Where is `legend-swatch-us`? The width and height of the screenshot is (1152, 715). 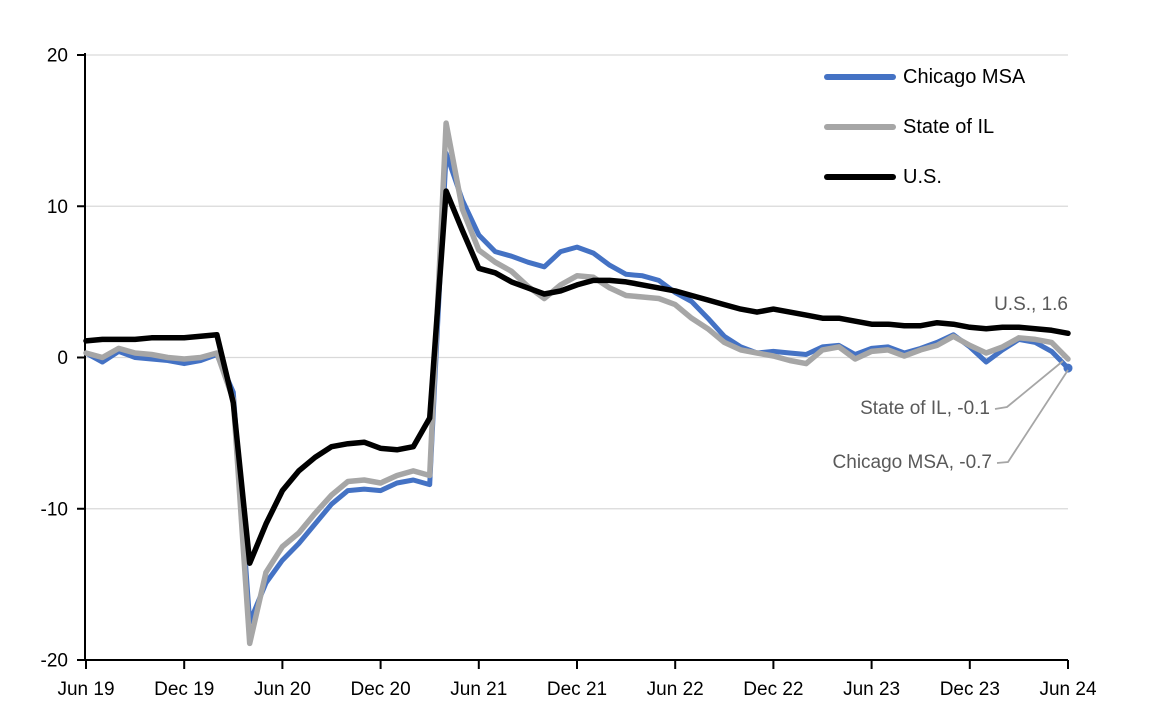 legend-swatch-us is located at coordinates (860, 177).